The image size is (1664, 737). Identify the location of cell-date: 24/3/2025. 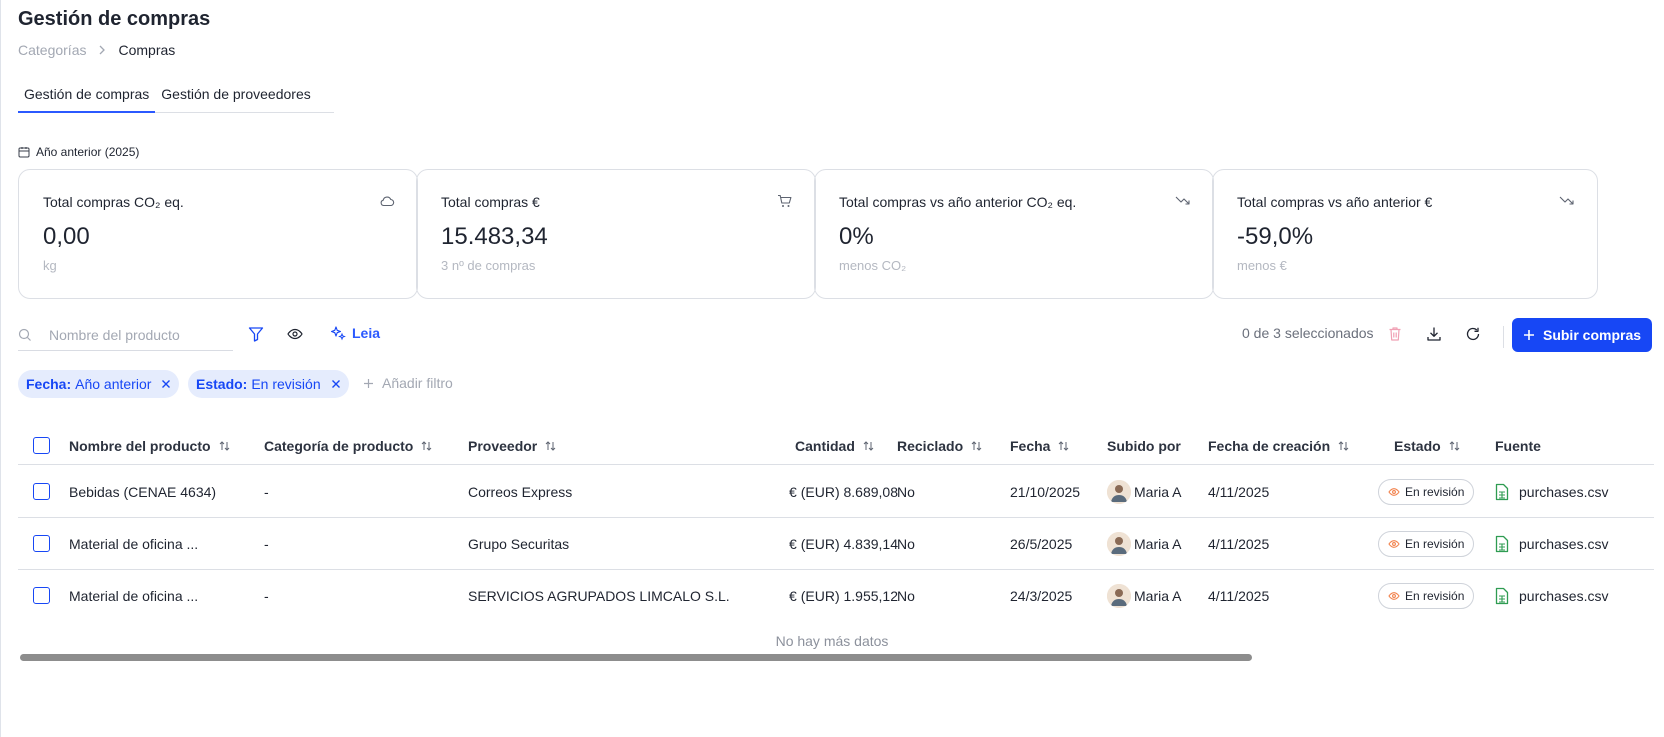
(1041, 596).